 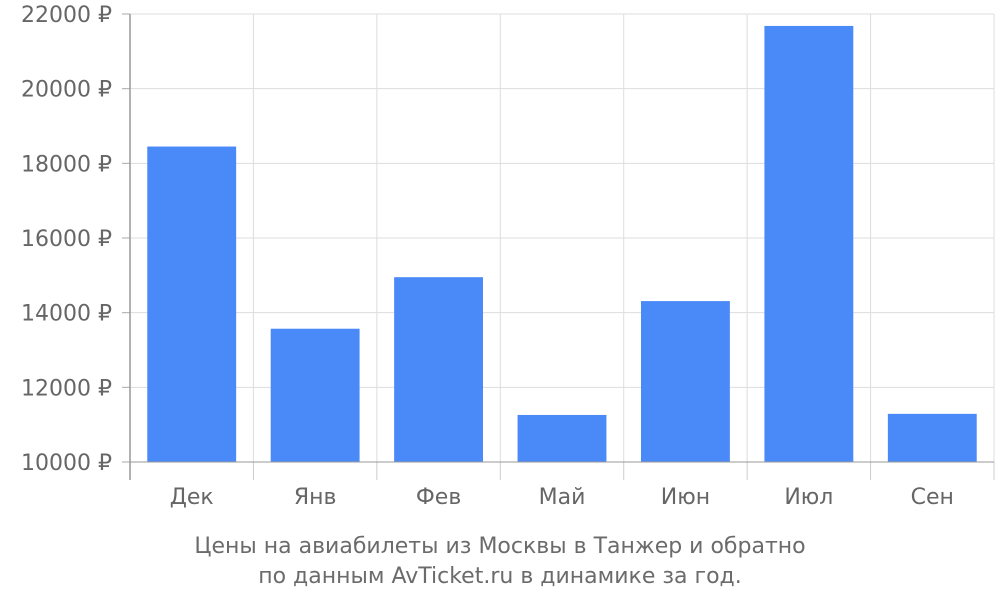 What do you see at coordinates (66, 90) in the screenshot?
I see `y-tick-label: 20000 ₽` at bounding box center [66, 90].